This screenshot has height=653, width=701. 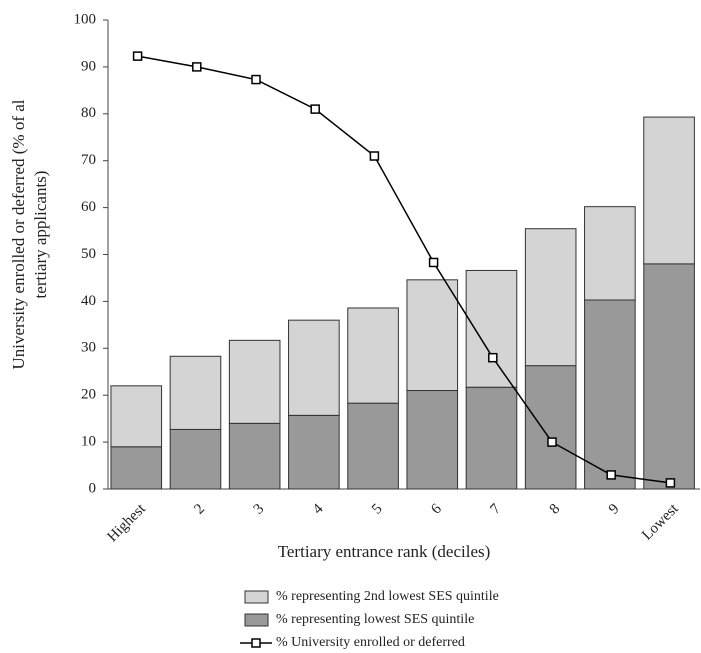 I want to click on x-tick-label: Highest, so click(x=127, y=522).